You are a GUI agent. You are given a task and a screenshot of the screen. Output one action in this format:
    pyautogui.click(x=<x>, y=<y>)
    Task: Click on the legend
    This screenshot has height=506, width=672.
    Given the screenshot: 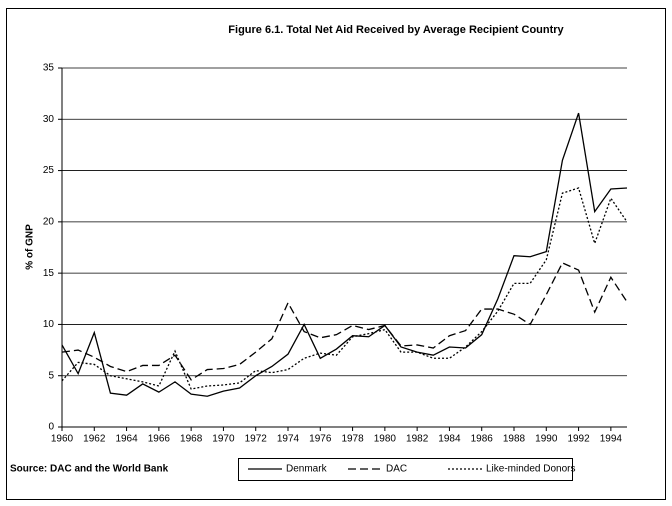 What is the action you would take?
    pyautogui.click(x=405, y=469)
    